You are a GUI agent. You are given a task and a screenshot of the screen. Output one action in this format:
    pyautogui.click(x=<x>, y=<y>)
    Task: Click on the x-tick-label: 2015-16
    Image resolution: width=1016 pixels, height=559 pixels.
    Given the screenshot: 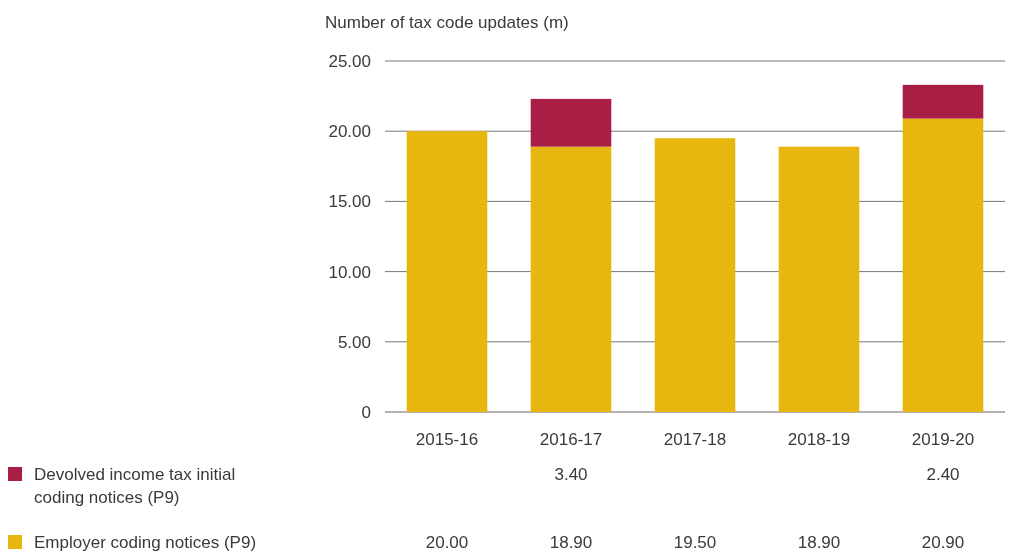 What is the action you would take?
    pyautogui.click(x=447, y=439)
    